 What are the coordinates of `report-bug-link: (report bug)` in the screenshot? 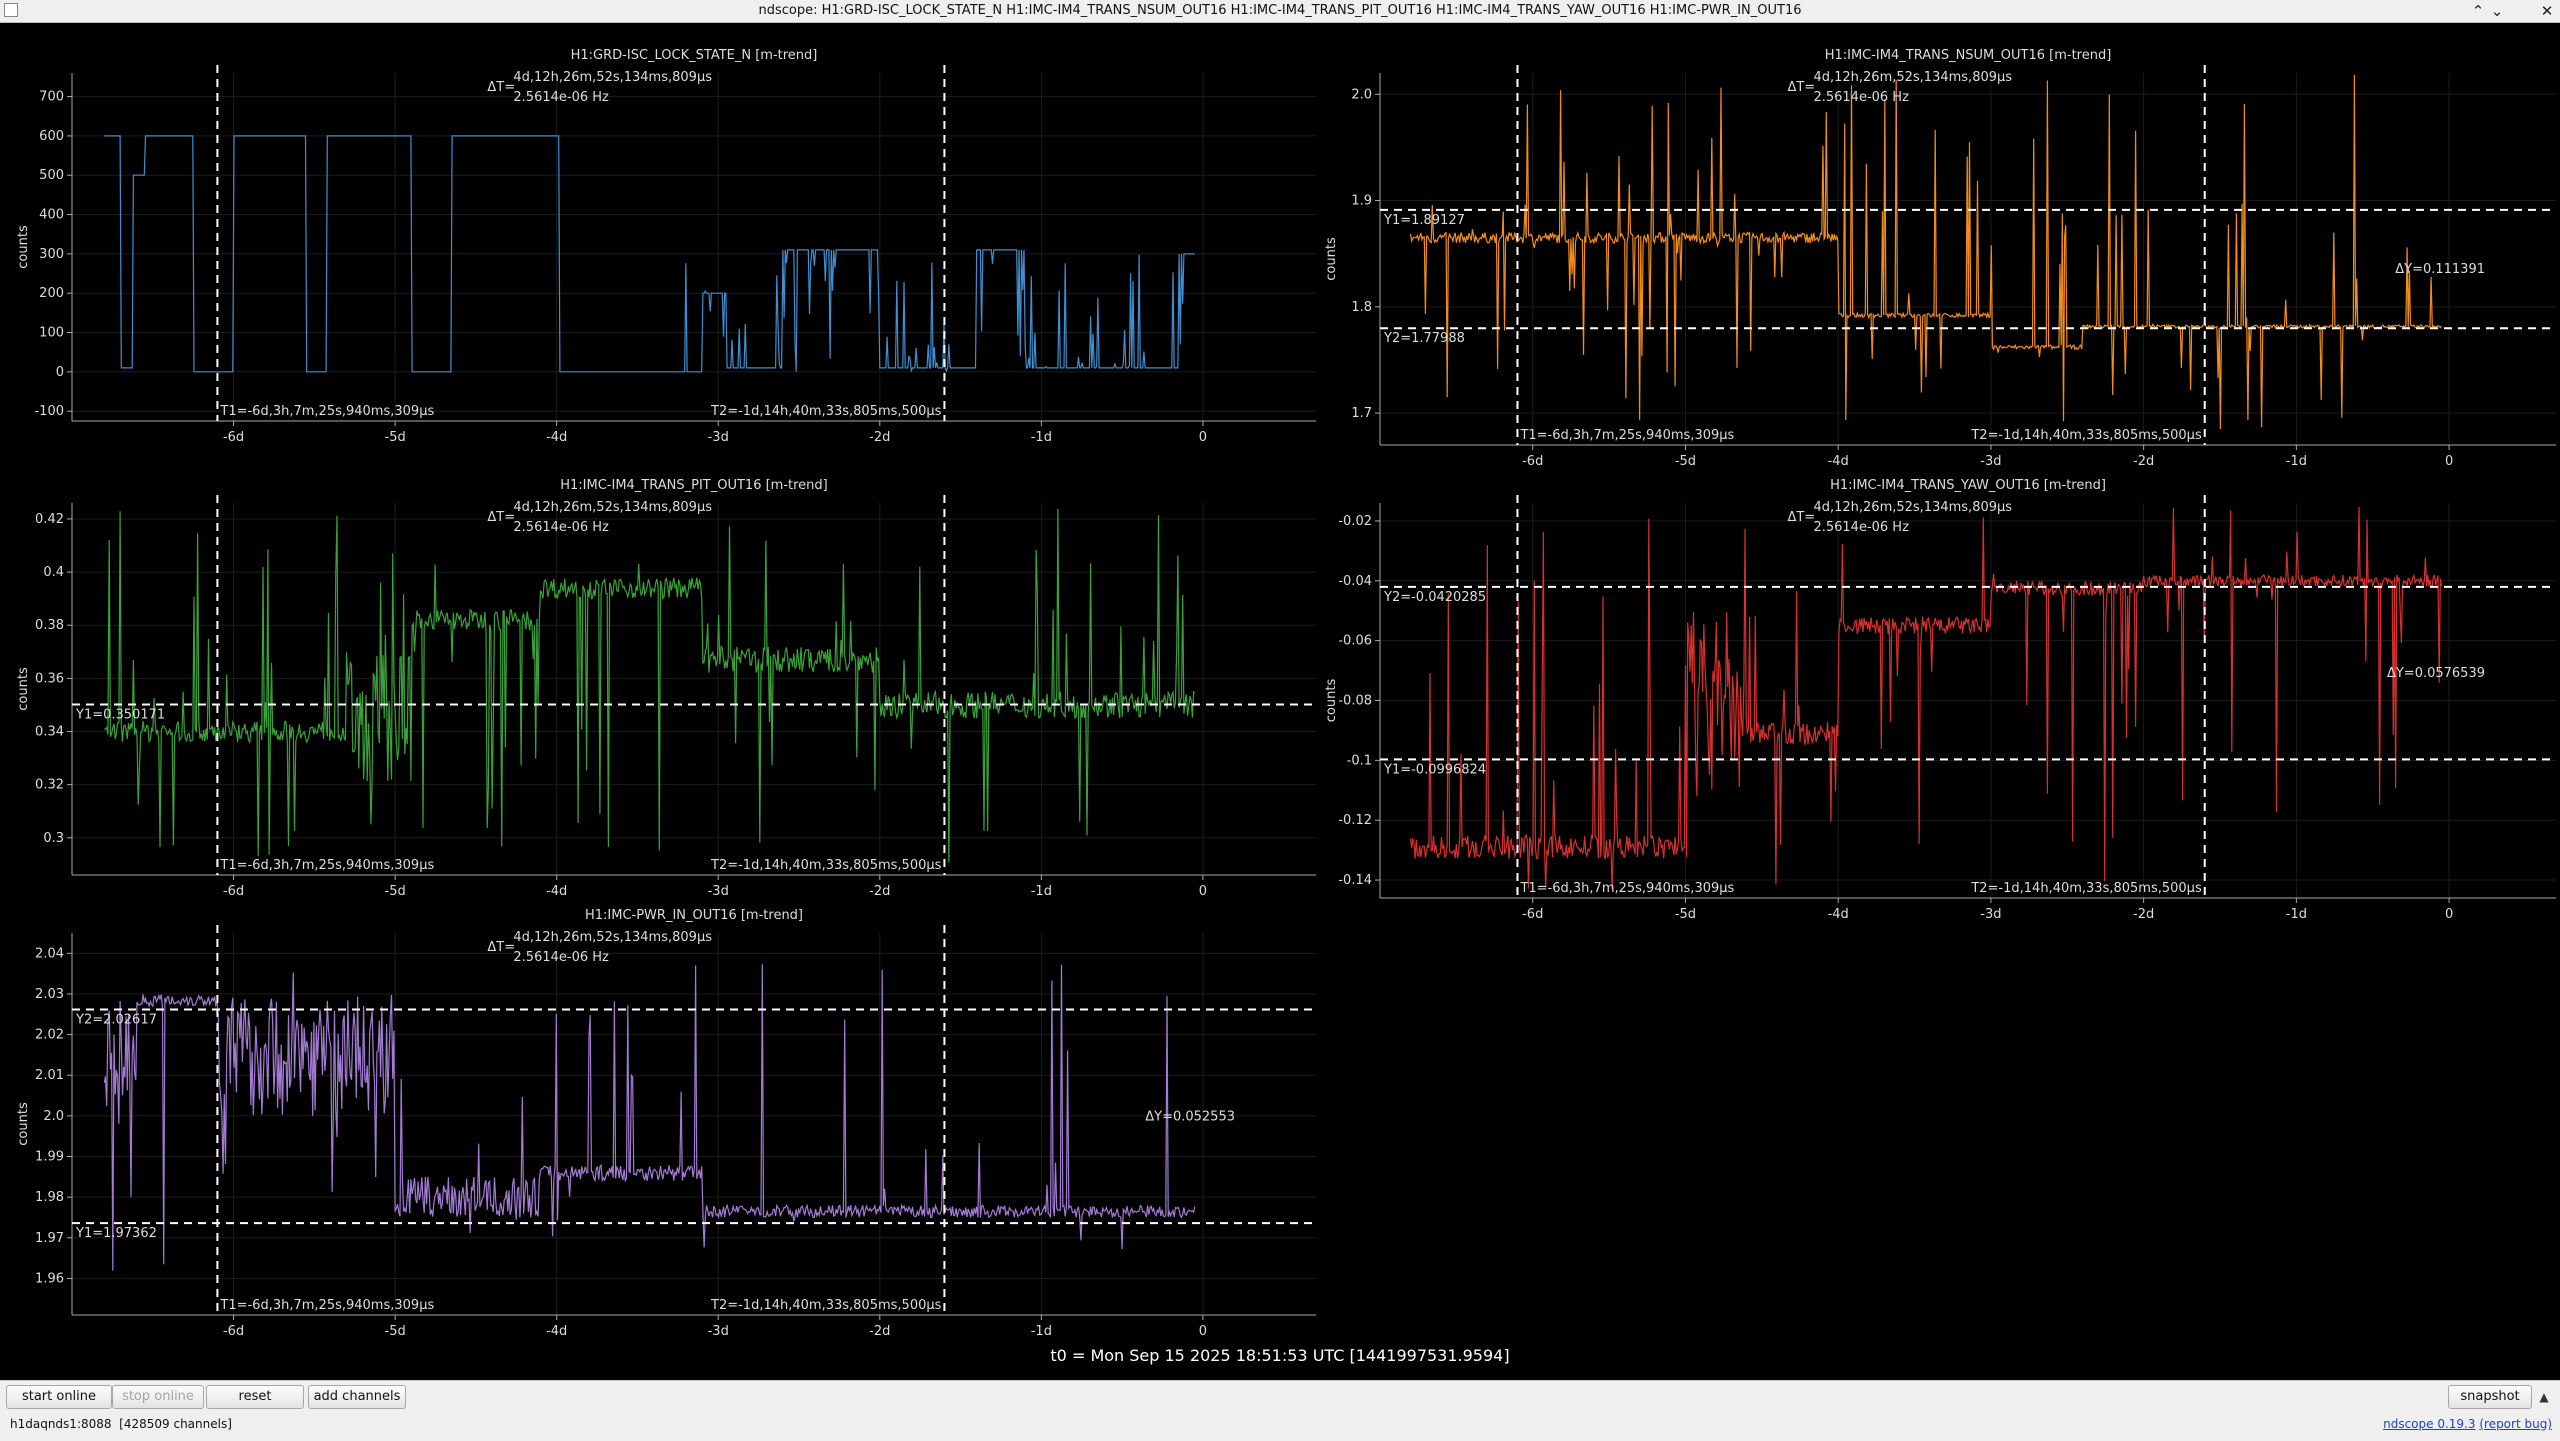 It's located at (2515, 1424).